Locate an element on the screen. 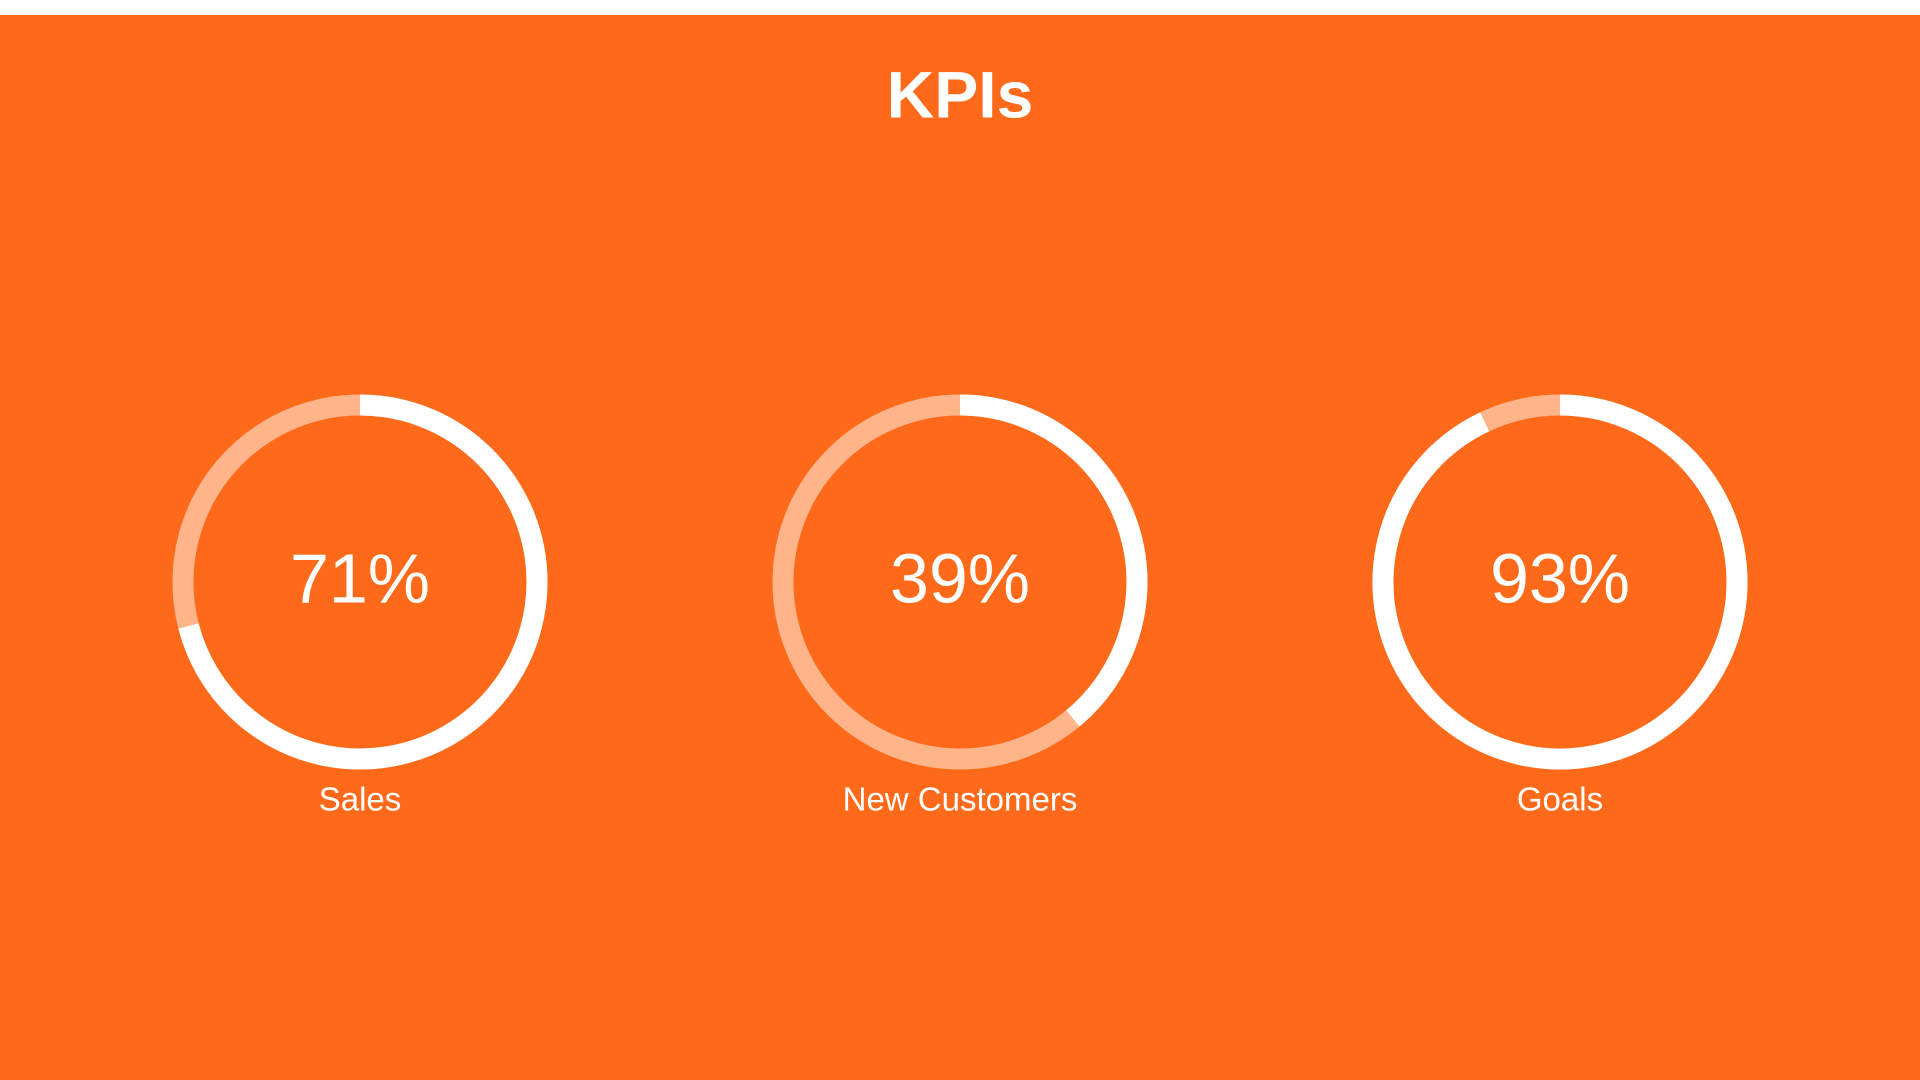 This screenshot has width=1920, height=1080. value-label: 39% is located at coordinates (960, 578).